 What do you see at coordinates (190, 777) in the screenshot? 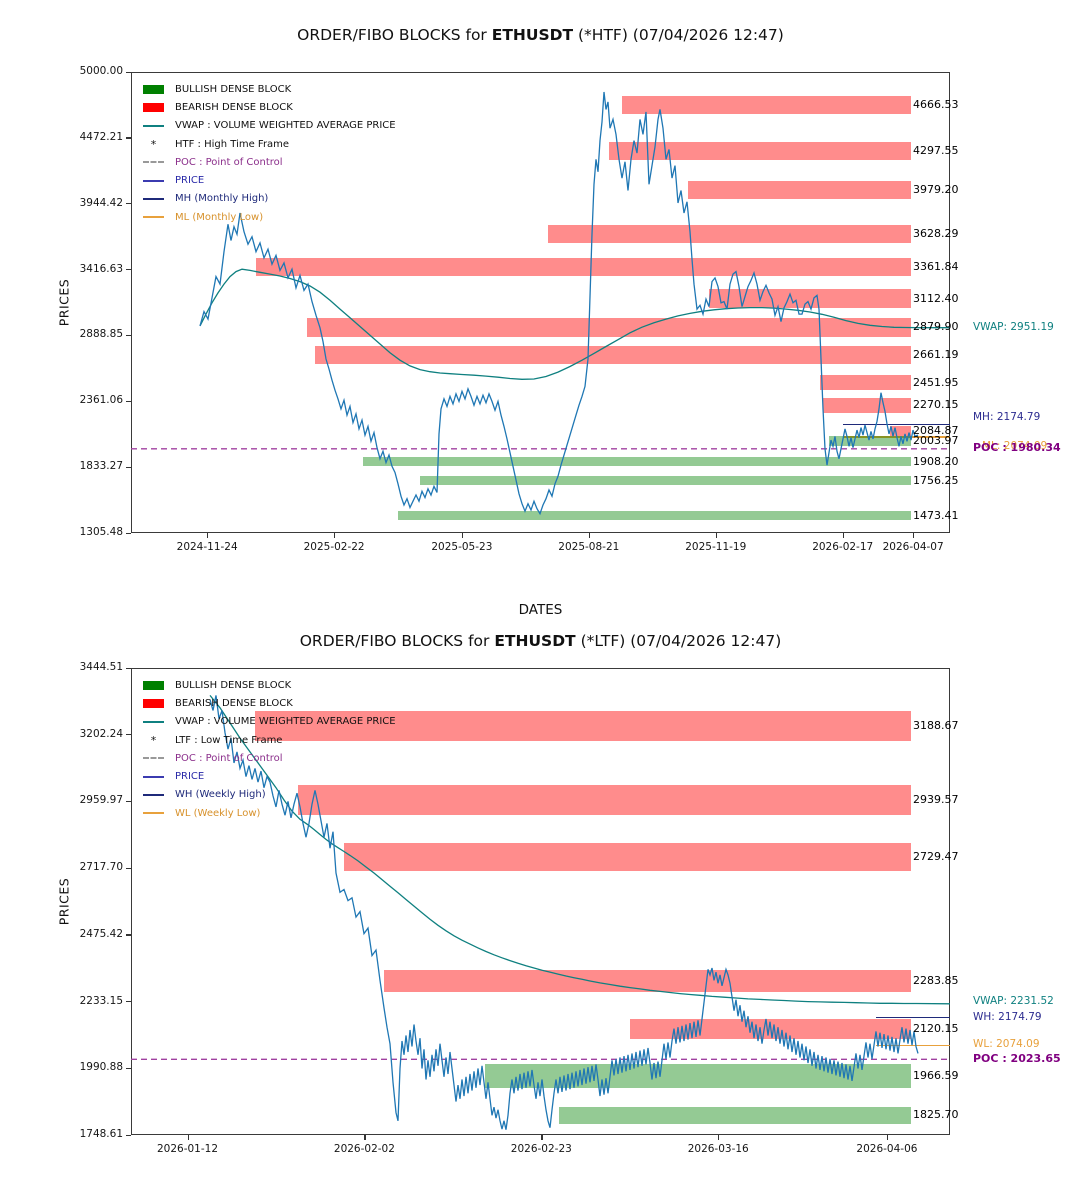
I see `legend-label: PRICE` at bounding box center [190, 777].